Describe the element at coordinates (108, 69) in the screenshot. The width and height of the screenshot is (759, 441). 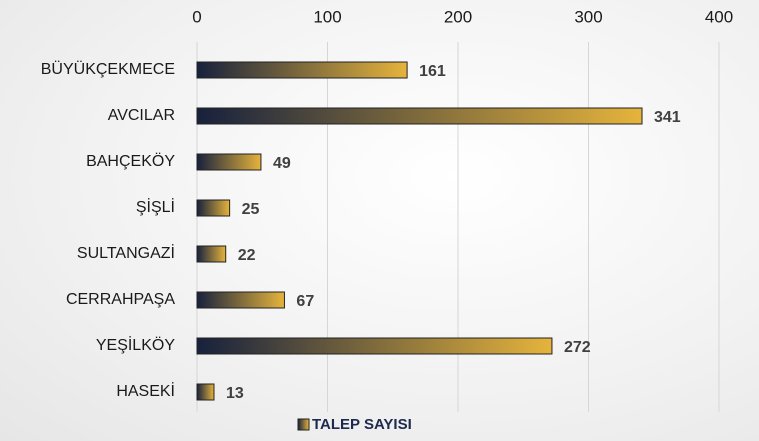
I see `category-label: BÜYÜKÇEKMECE` at that location.